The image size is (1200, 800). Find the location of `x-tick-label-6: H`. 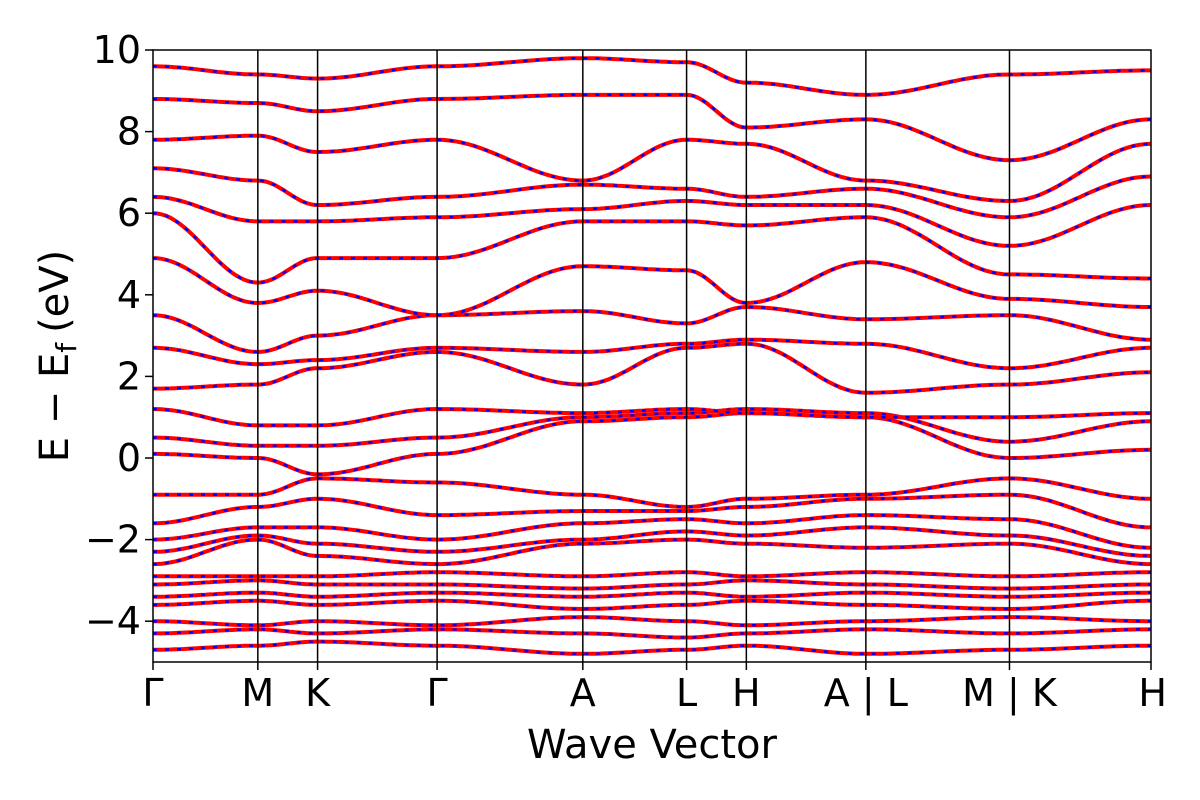

x-tick-label-6: H is located at coordinates (746, 693).